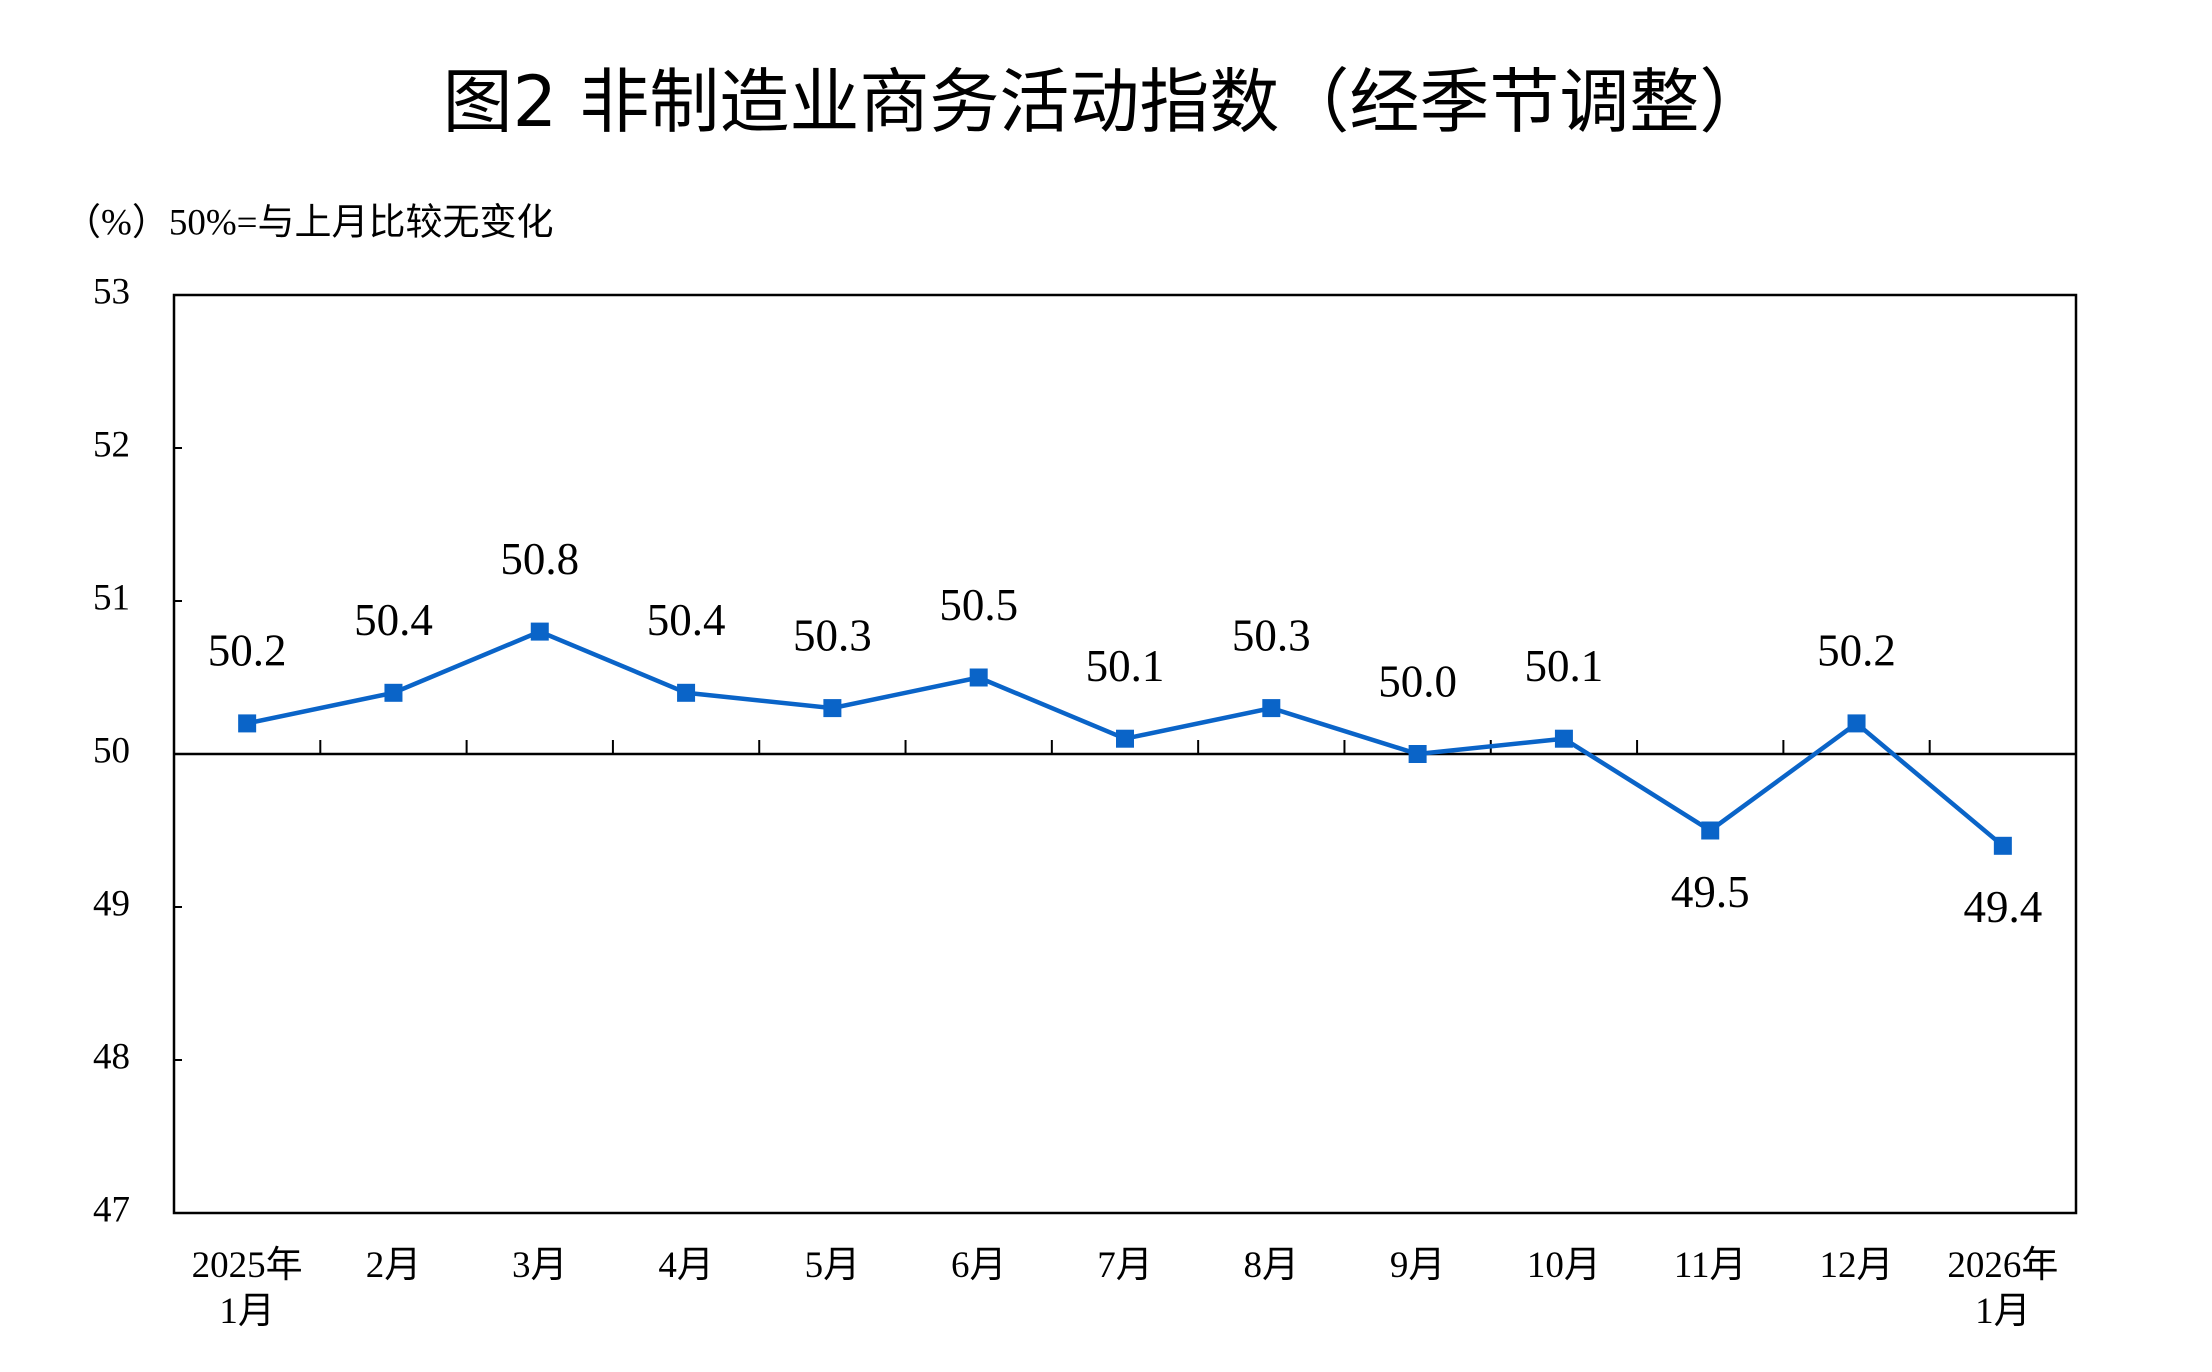 Image resolution: width=2212 pixels, height=1372 pixels. Describe the element at coordinates (1710, 892) in the screenshot. I see `value-label: 49.5` at that location.